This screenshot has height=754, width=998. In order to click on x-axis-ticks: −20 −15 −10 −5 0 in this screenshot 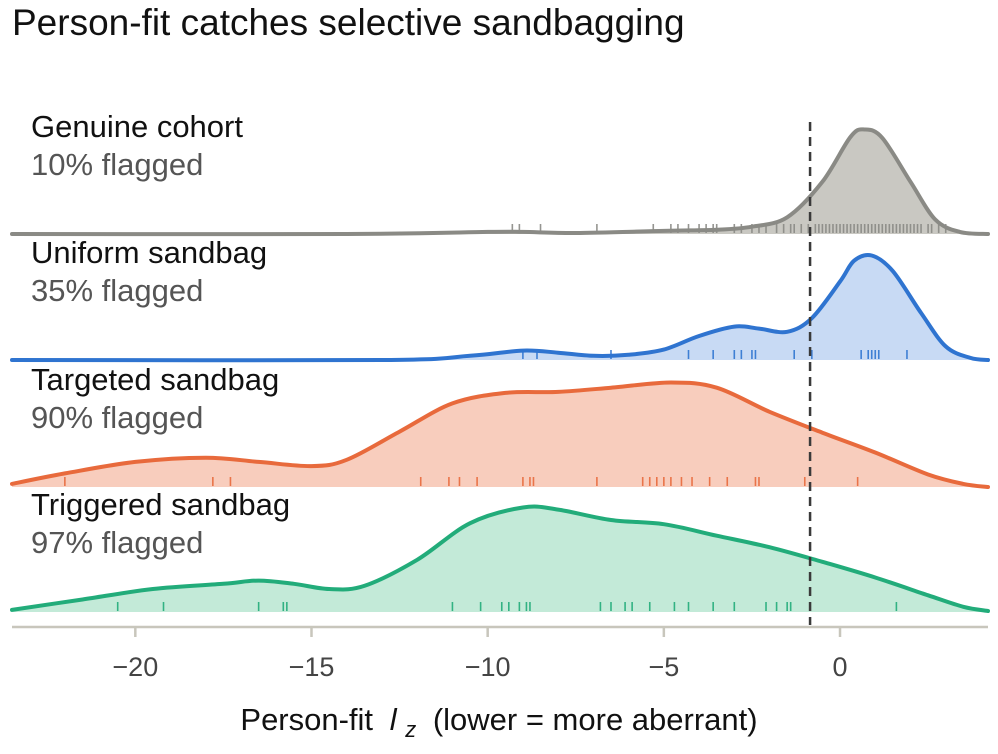, I will do `click(480, 655)`.